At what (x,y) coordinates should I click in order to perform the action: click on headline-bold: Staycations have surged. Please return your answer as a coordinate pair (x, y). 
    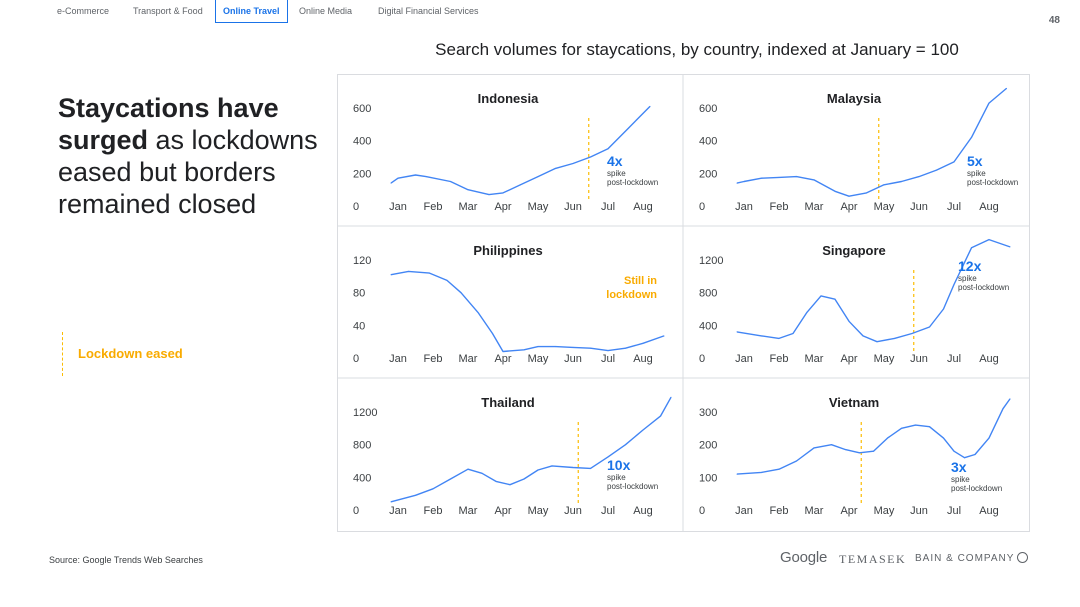
    Looking at the image, I should click on (168, 124).